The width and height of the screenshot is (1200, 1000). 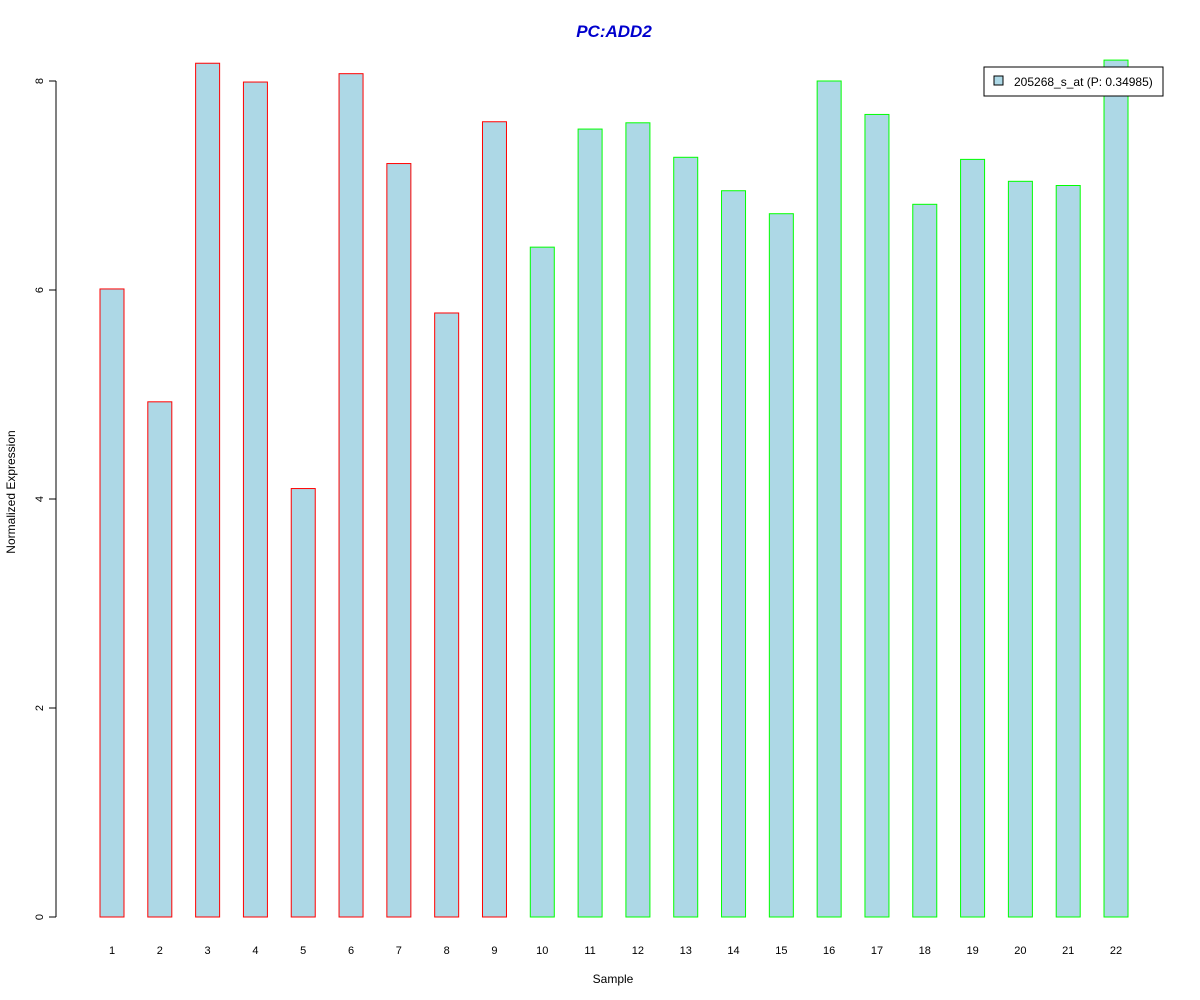 I want to click on legend-box, so click(x=1073, y=81).